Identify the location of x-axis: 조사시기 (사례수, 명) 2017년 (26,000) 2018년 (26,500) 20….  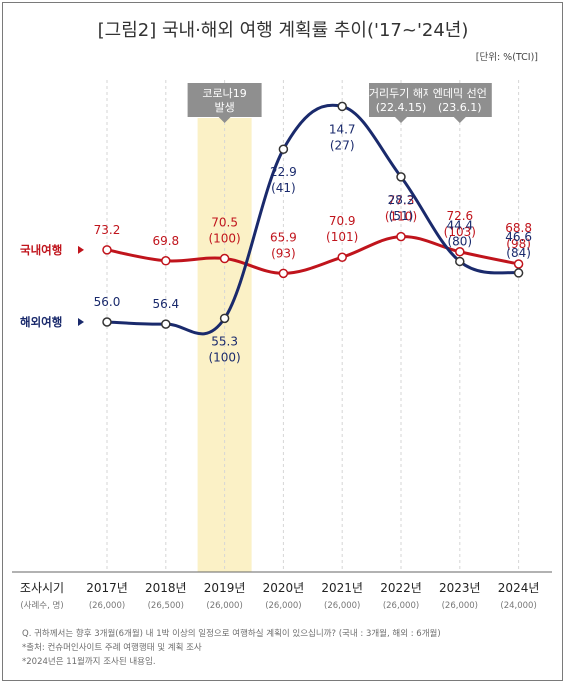
(282, 591).